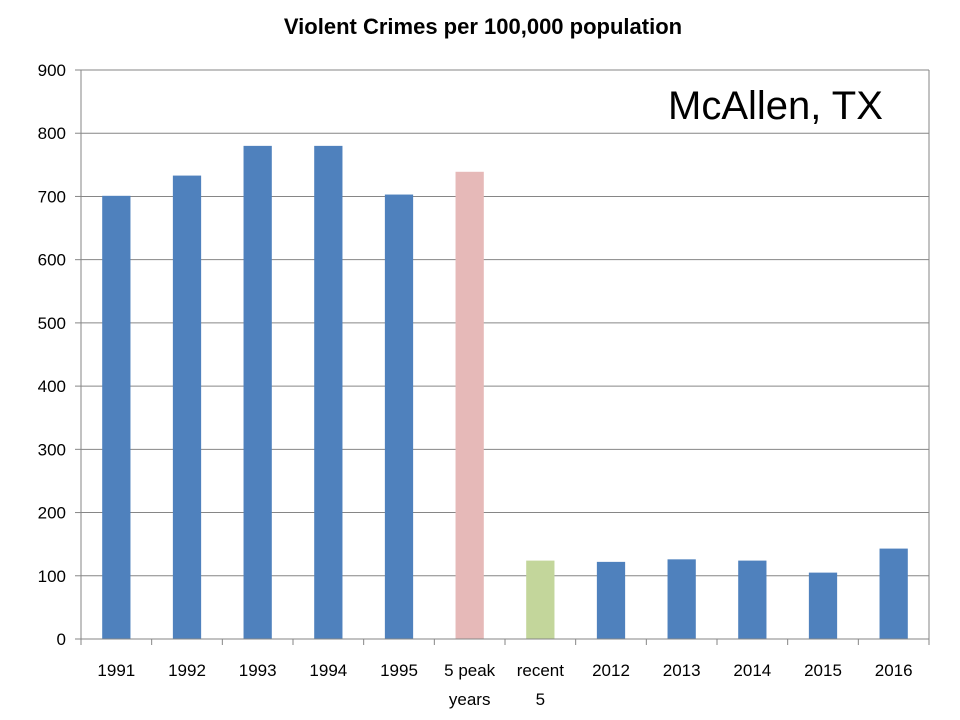  Describe the element at coordinates (540, 699) in the screenshot. I see `x-tick-label-line: 5` at that location.